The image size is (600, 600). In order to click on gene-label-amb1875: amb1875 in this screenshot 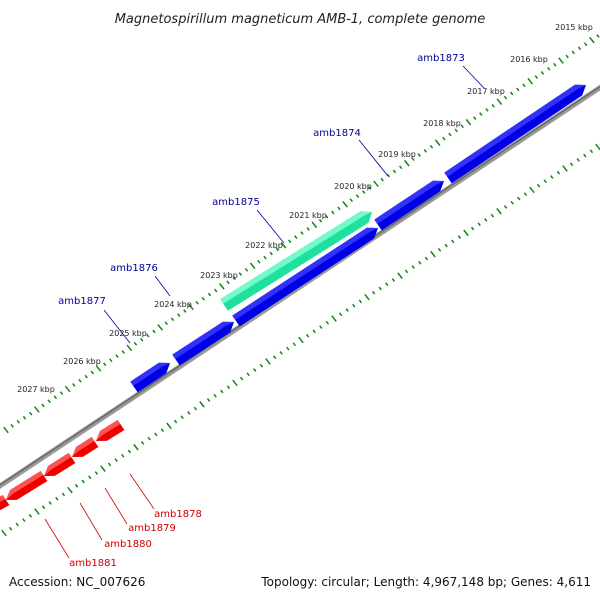, I will do `click(236, 202)`.